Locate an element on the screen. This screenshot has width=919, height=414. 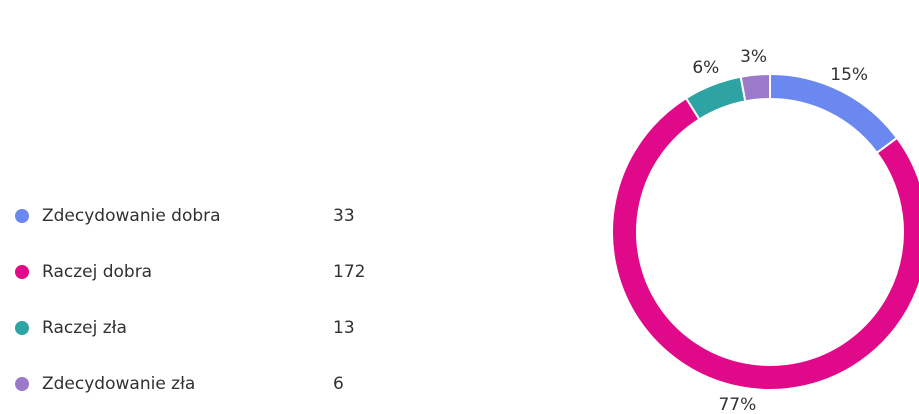
legend-label: Zdecydowanie dobra is located at coordinates (131, 216).